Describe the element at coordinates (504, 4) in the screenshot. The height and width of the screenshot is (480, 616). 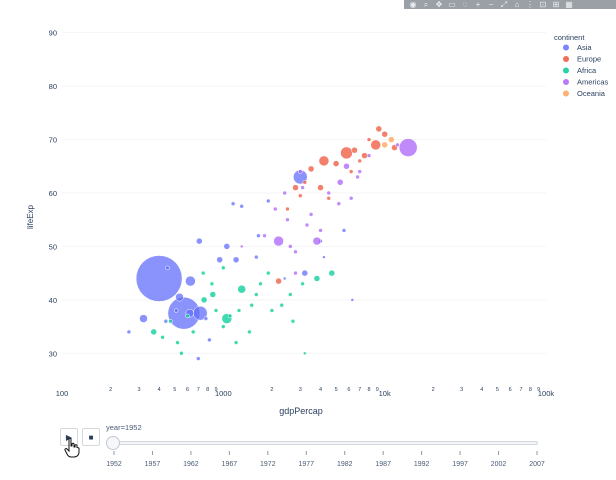
I see `autoscale-icon: ⤢` at that location.